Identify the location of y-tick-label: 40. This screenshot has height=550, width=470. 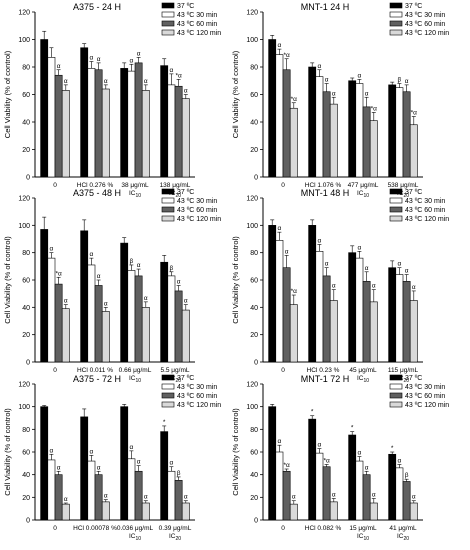
(254, 308).